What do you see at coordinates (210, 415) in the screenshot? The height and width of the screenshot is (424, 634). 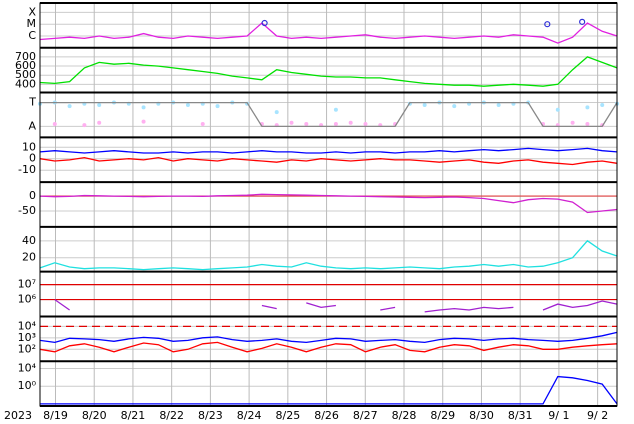 I see `x-tick-label: 8/23` at bounding box center [210, 415].